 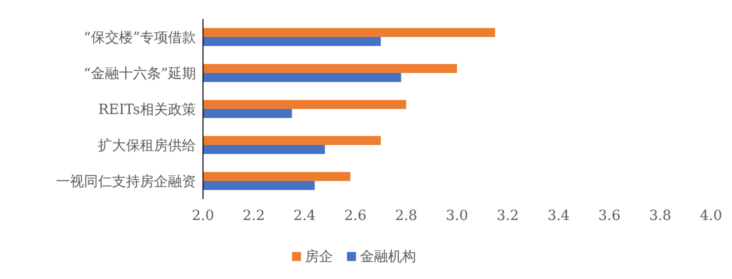 What do you see at coordinates (457, 216) in the screenshot?
I see `x-tick-label: 3.0` at bounding box center [457, 216].